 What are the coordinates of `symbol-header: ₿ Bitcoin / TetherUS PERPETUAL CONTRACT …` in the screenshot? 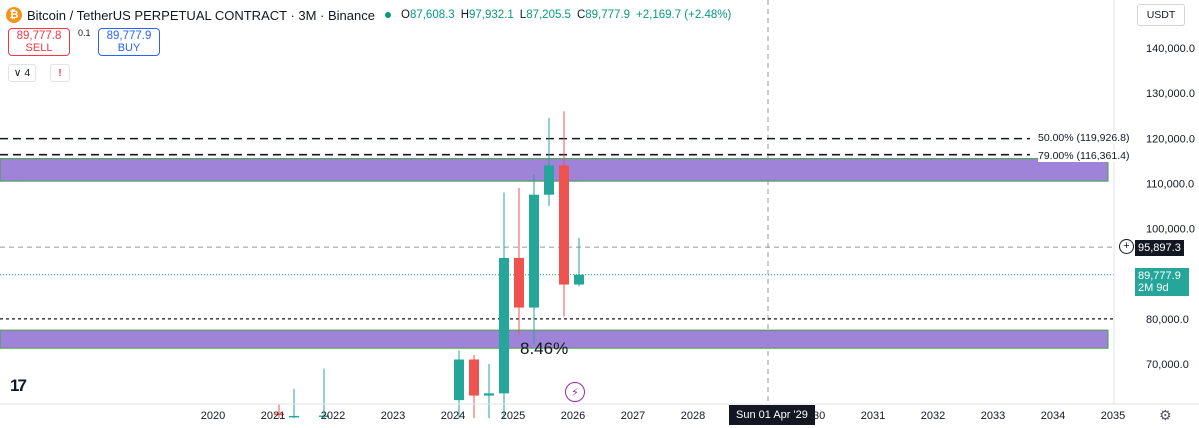 It's located at (371, 15).